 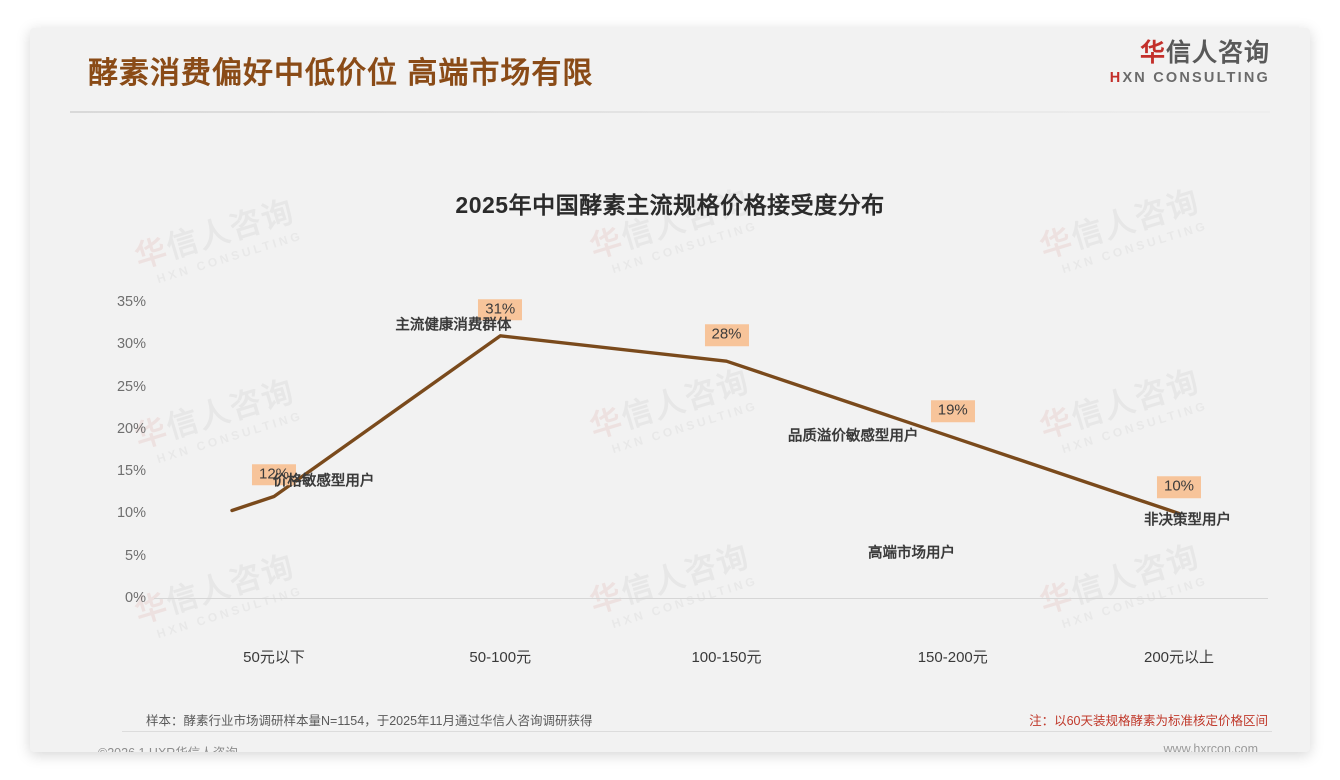 What do you see at coordinates (131, 428) in the screenshot?
I see `y-axis-tick-label: 20%` at bounding box center [131, 428].